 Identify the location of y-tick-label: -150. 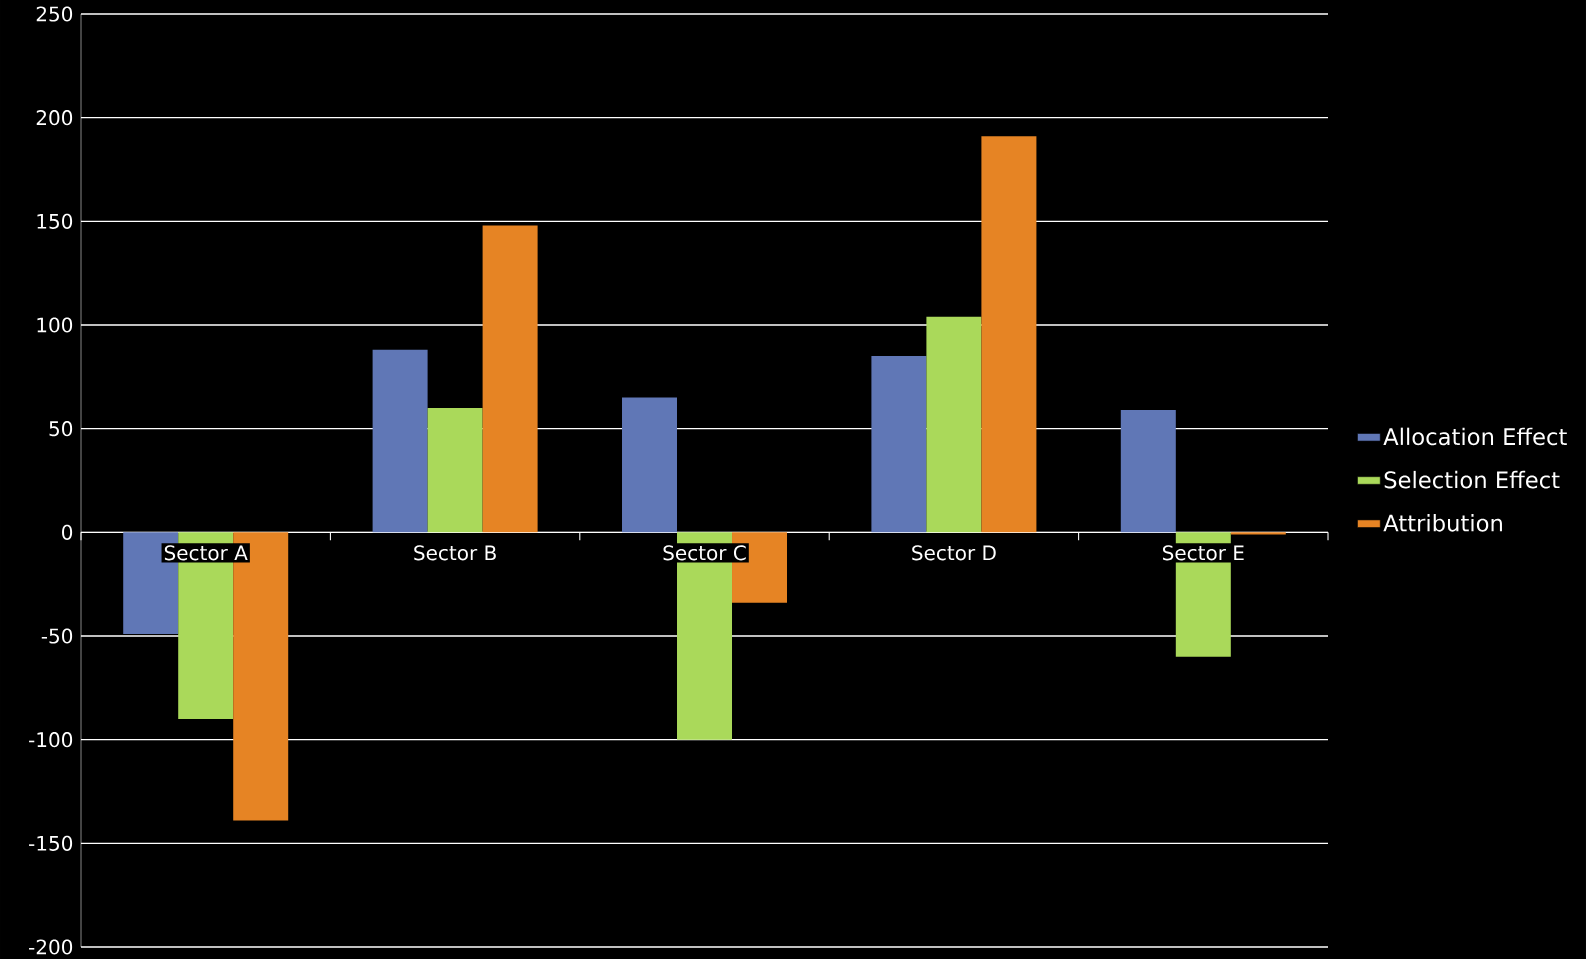
(51, 843).